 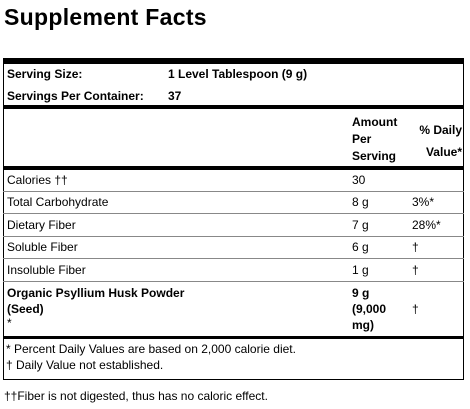 I want to click on nutrient: Soluble Fiber, so click(x=42, y=247).